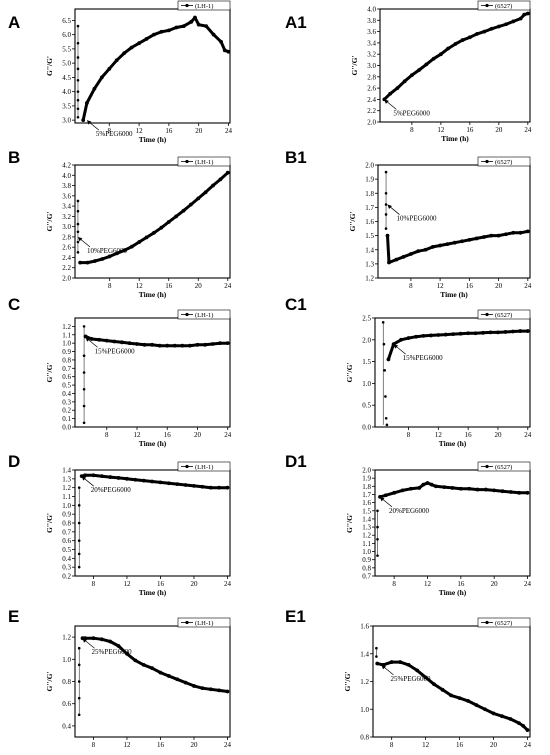 Image resolution: width=550 pixels, height=755 pixels. I want to click on annotation-label: 5%PEG6000, so click(114, 134).